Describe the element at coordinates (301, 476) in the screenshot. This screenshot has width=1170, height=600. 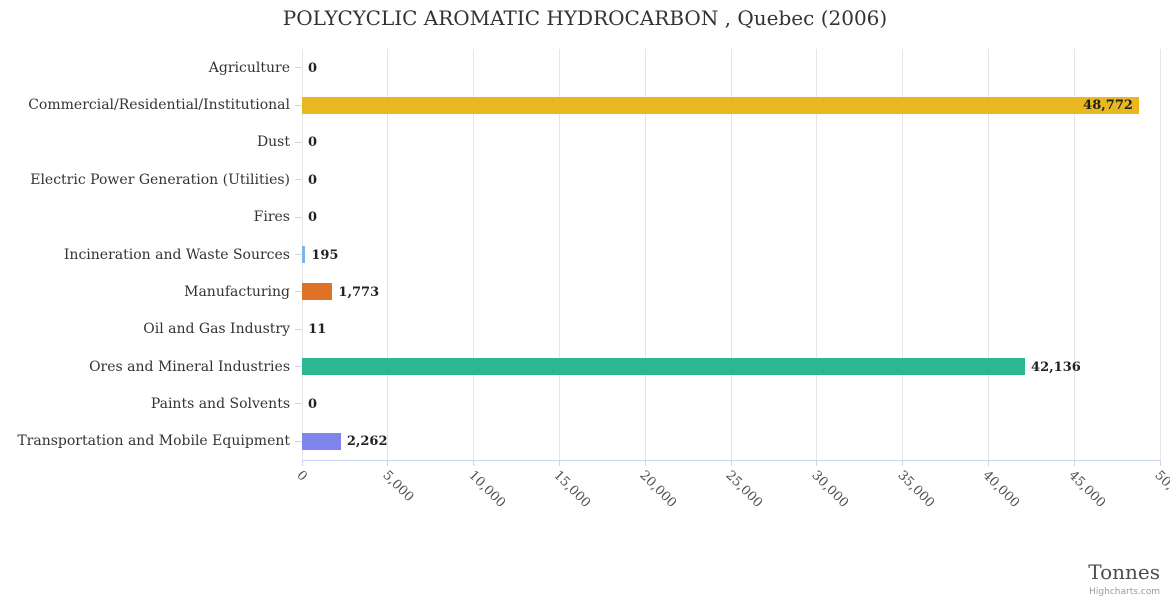
I see `x-axis-tick-label: 0` at that location.